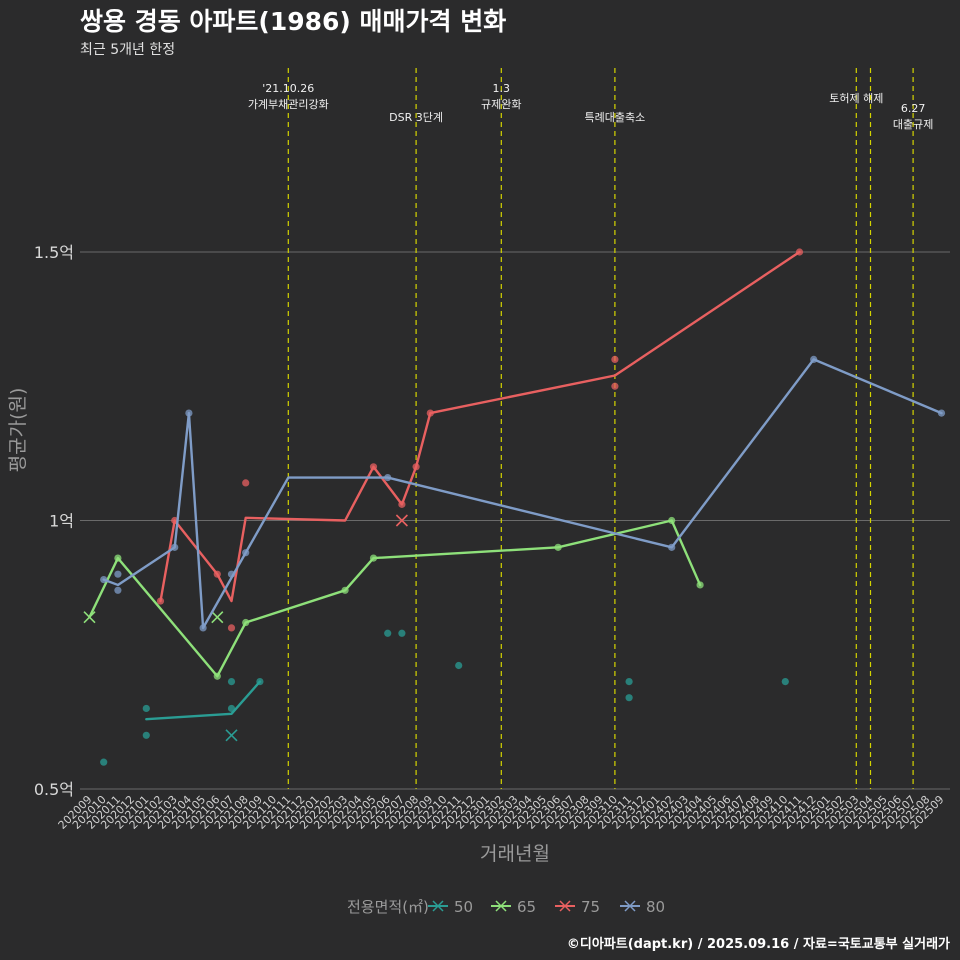 Image resolution: width=960 pixels, height=960 pixels. Describe the element at coordinates (913, 108) in the screenshot. I see `event-label: 6.27` at that location.